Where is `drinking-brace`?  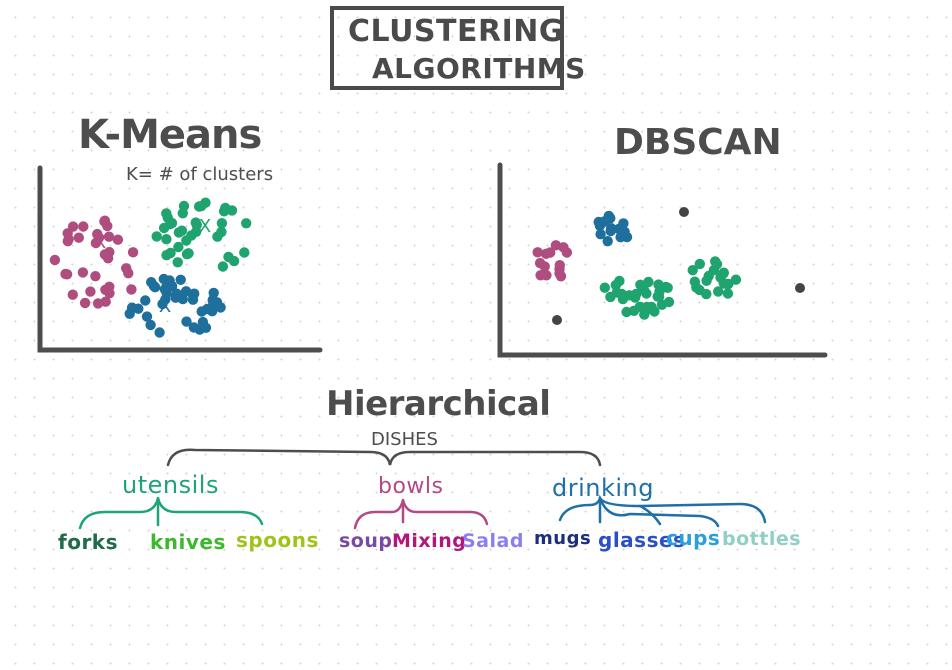 drinking-brace is located at coordinates (662, 511).